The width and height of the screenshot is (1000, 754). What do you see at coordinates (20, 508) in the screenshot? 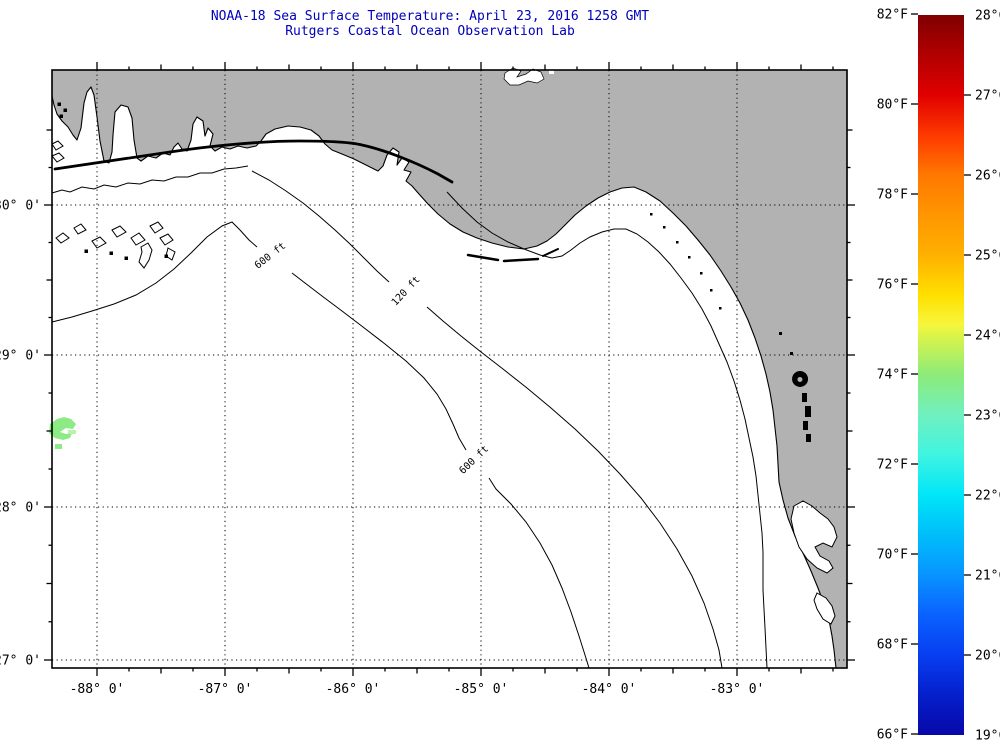
I see `y-tick-label: 28° 0'` at bounding box center [20, 508].